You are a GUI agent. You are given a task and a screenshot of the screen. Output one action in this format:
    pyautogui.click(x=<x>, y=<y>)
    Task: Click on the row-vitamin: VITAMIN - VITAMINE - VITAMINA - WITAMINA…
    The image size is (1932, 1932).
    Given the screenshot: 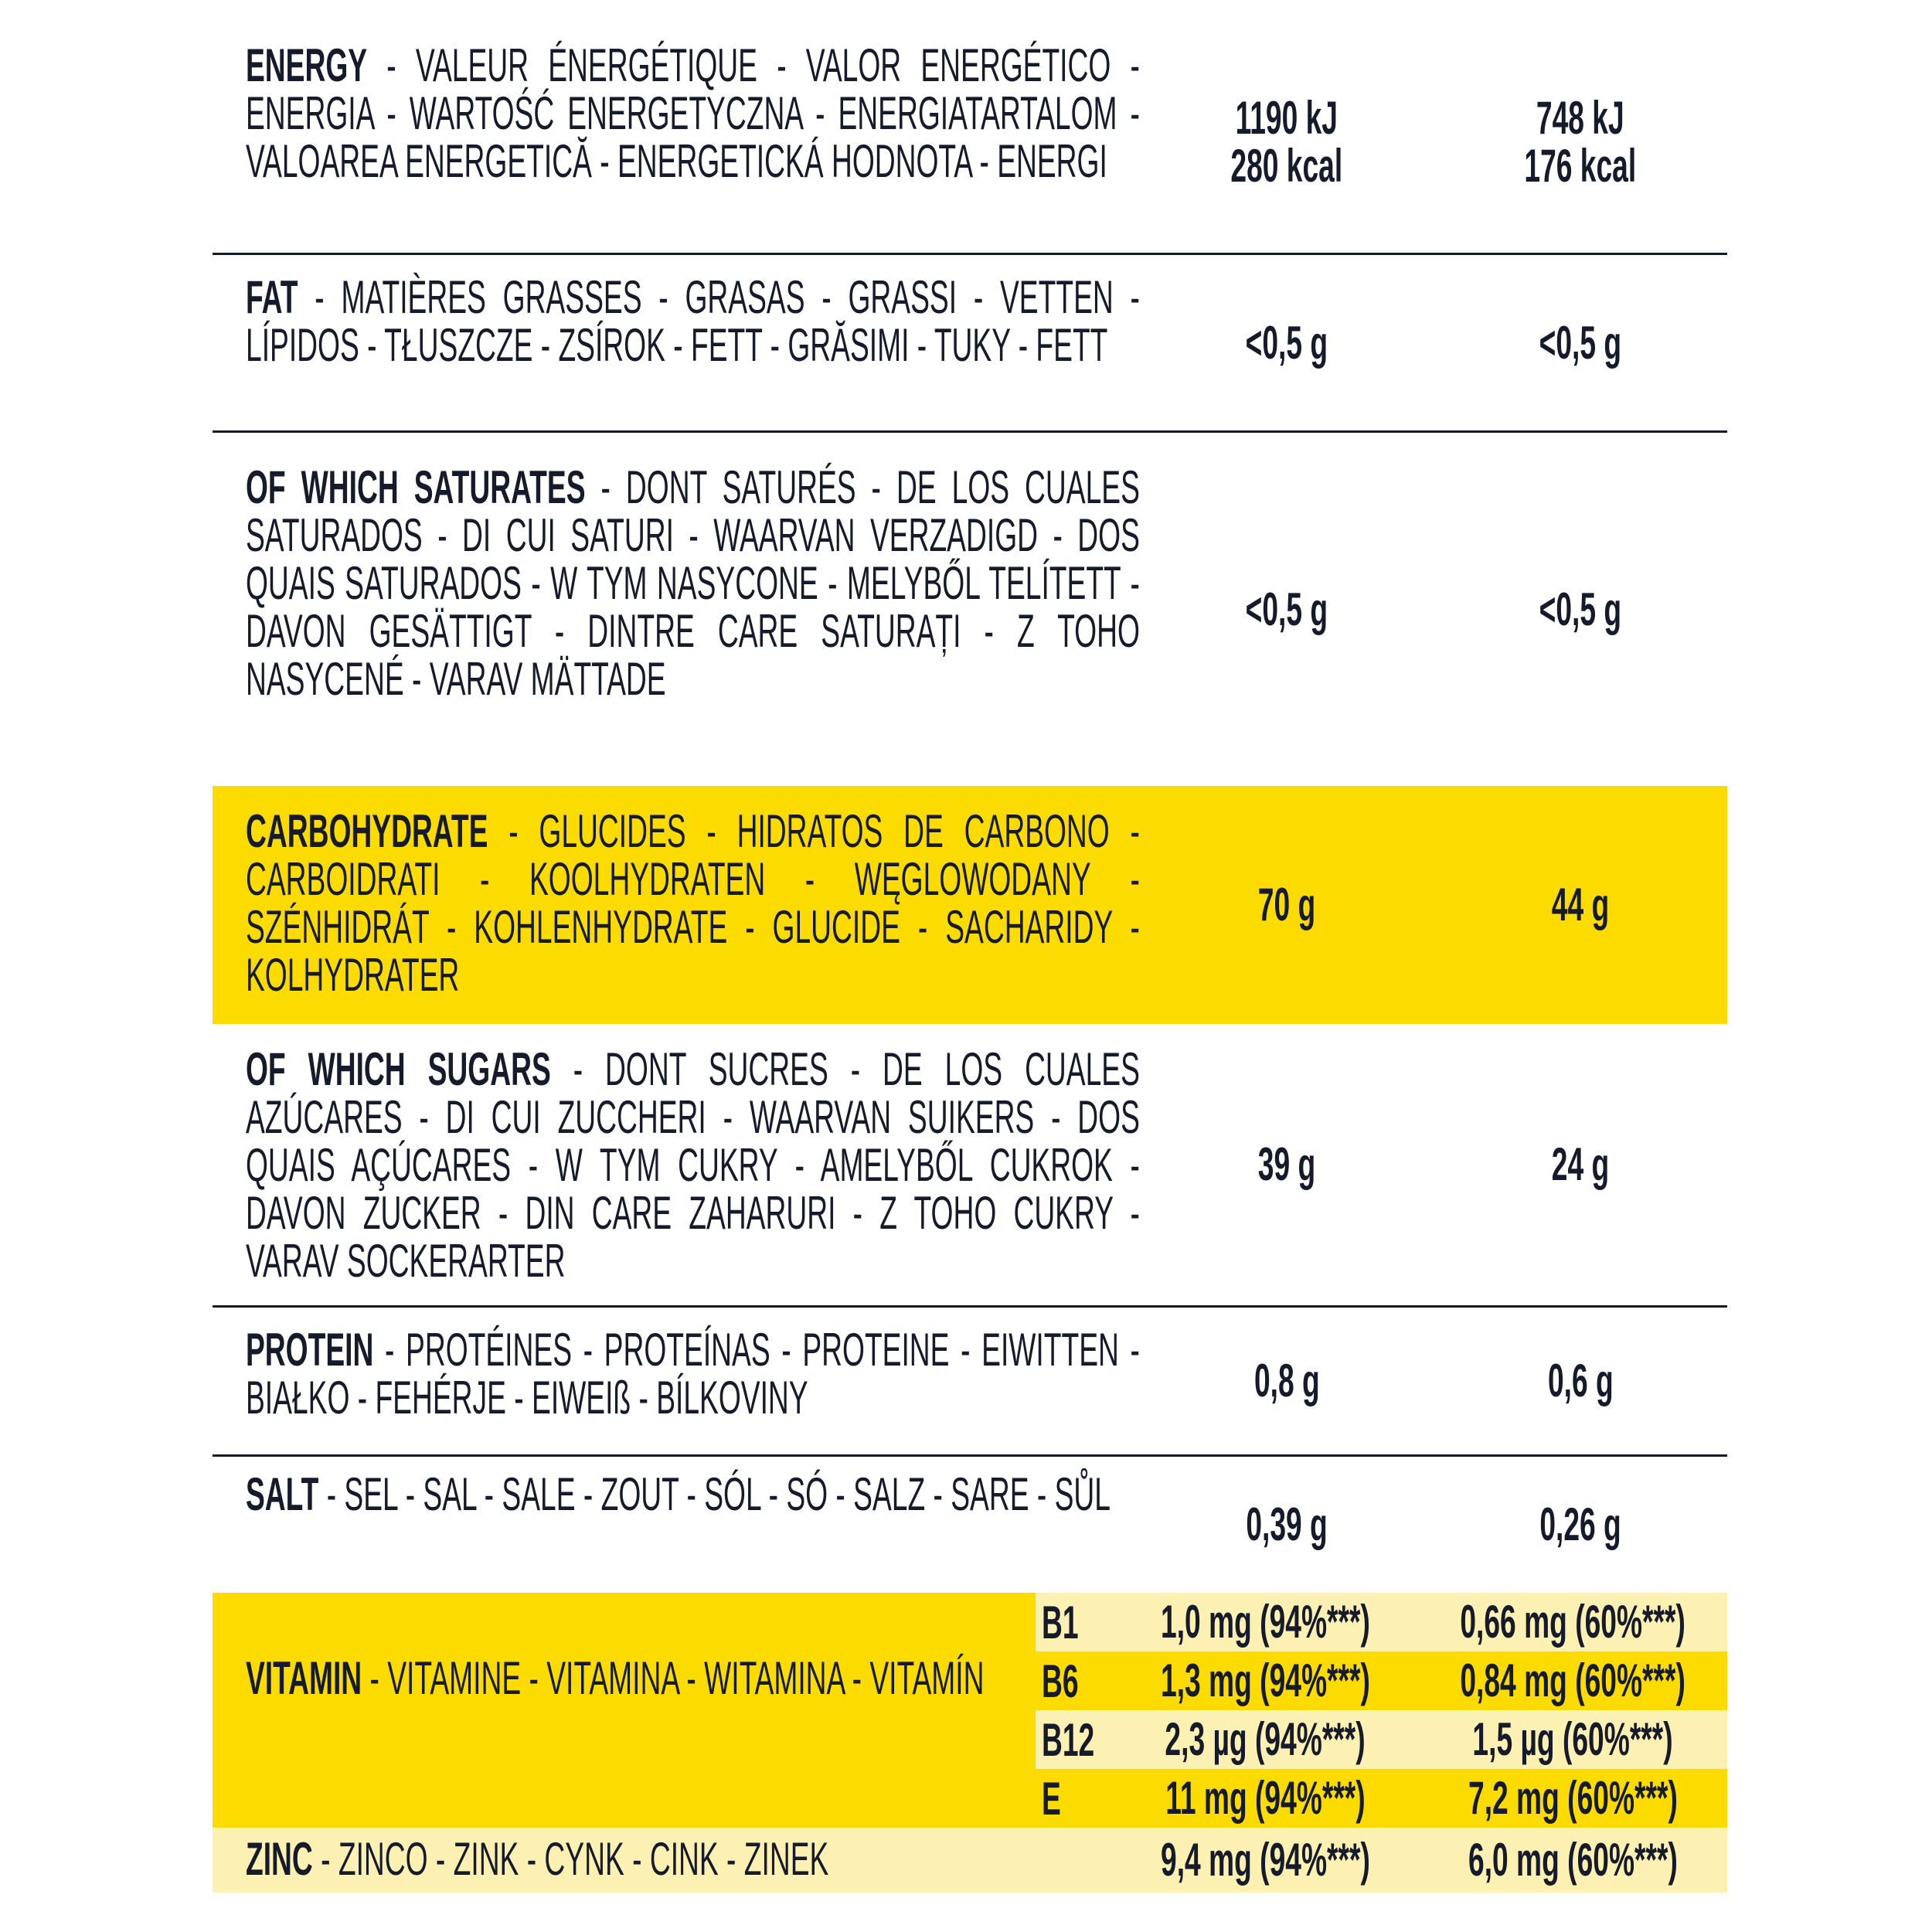 What is the action you would take?
    pyautogui.click(x=970, y=1711)
    